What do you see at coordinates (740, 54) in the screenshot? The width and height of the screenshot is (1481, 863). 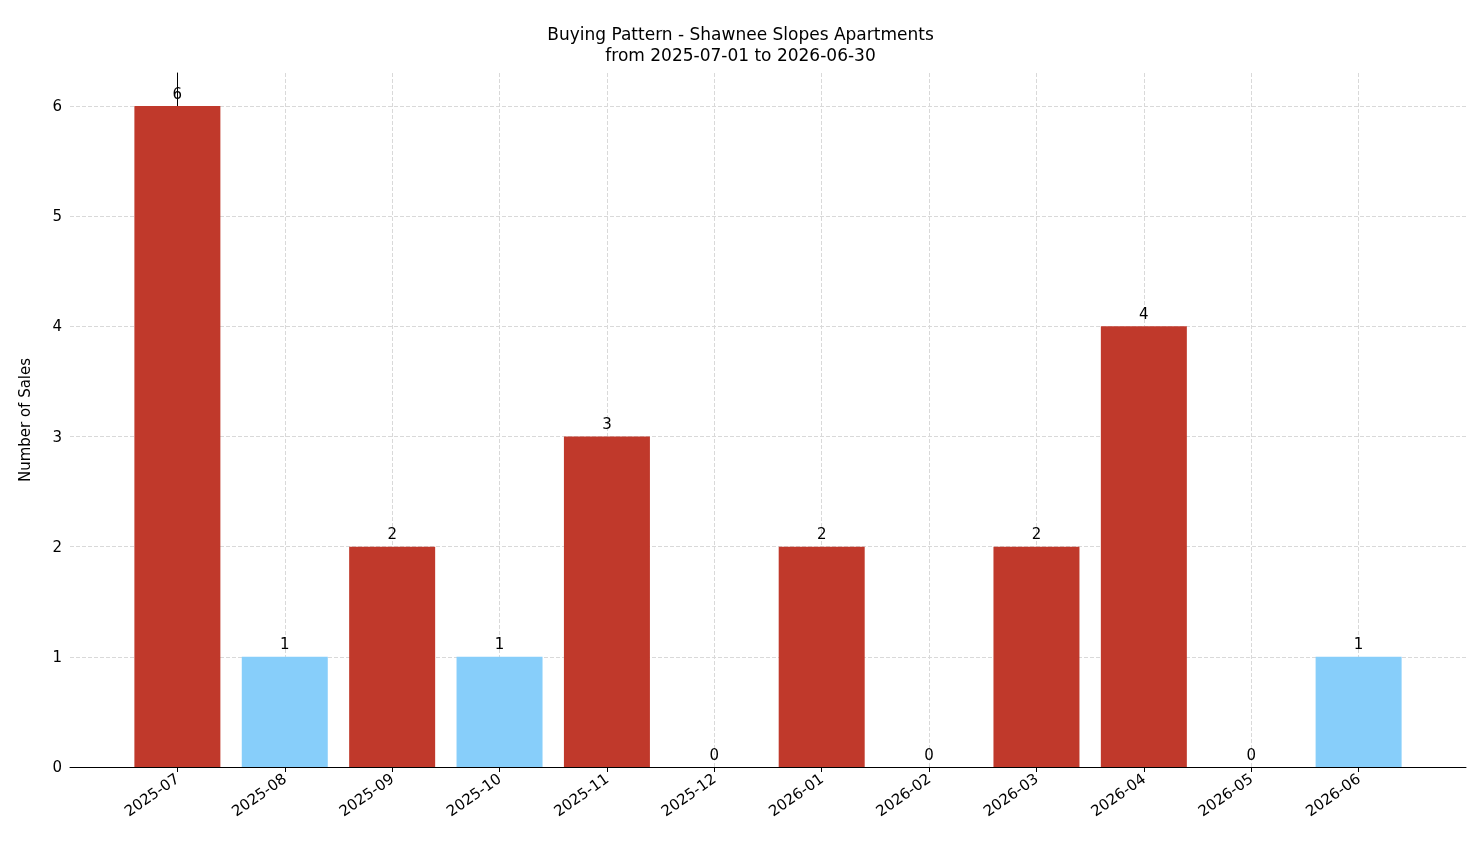 I see `chart-subtitle: from 2025-07-01 to 2026-06-30` at bounding box center [740, 54].